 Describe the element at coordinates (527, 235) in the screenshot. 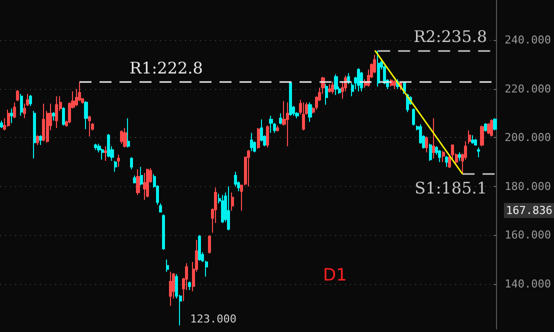

I see `y-tick-label: 160.000` at that location.